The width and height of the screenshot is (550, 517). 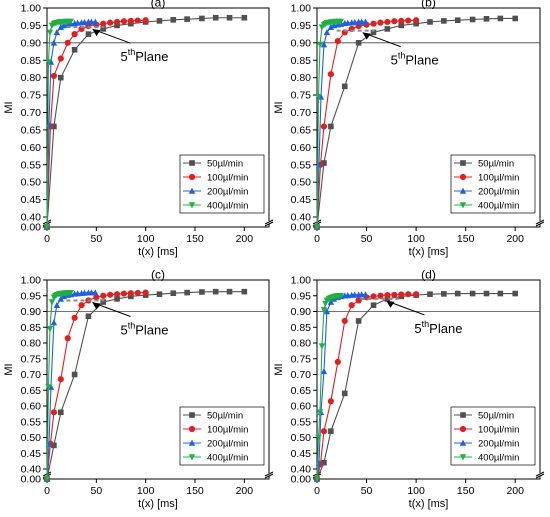 I want to click on legend-label: 50µl/min, so click(x=496, y=416).